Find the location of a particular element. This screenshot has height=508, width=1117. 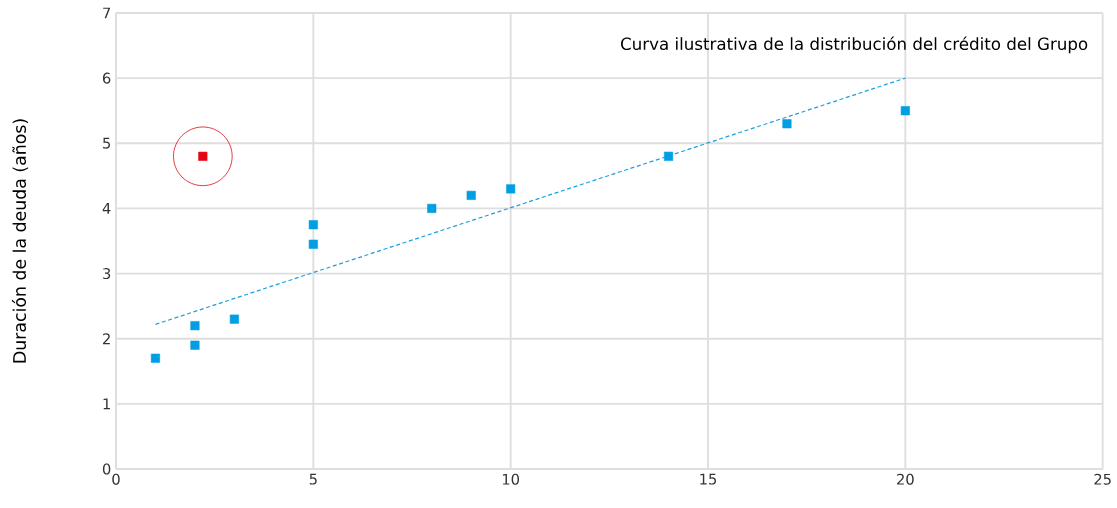

x-tick-label: 0 is located at coordinates (116, 479).